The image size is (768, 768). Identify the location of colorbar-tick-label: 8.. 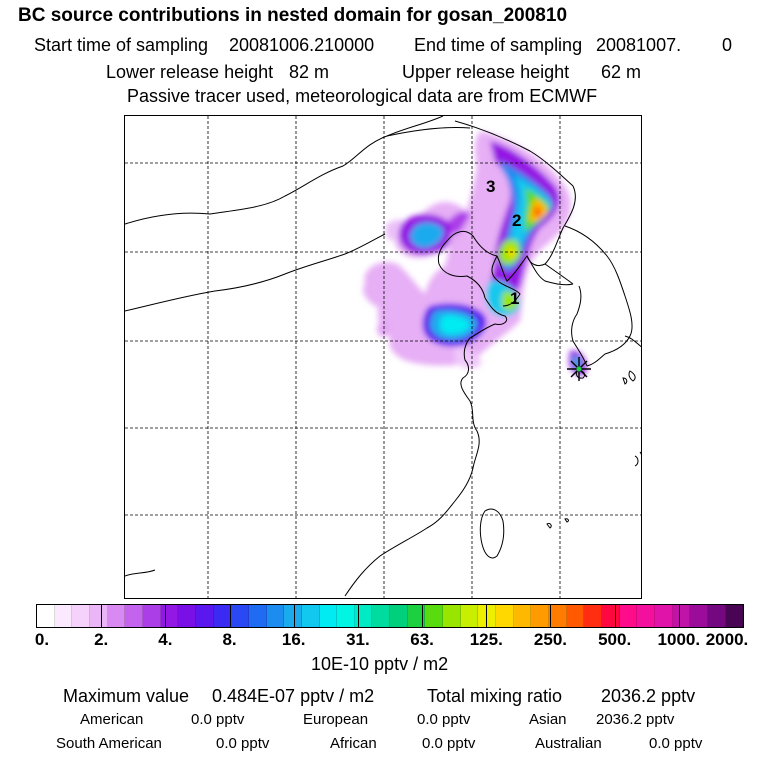
(229, 639).